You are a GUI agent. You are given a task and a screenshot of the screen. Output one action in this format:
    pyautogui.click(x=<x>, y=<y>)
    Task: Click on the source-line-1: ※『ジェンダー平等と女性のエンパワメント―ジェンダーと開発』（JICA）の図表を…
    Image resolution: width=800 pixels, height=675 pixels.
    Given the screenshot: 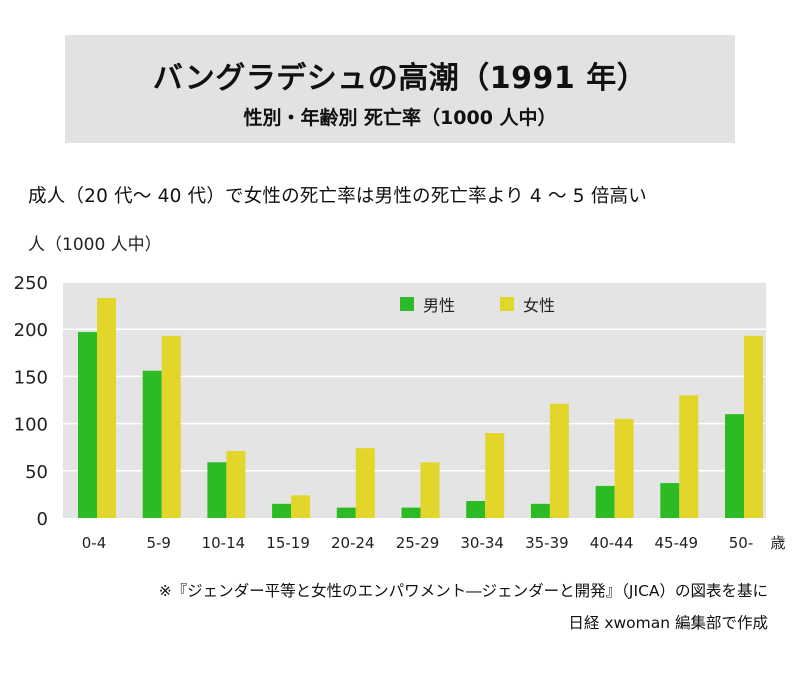 What is the action you would take?
    pyautogui.click(x=463, y=591)
    